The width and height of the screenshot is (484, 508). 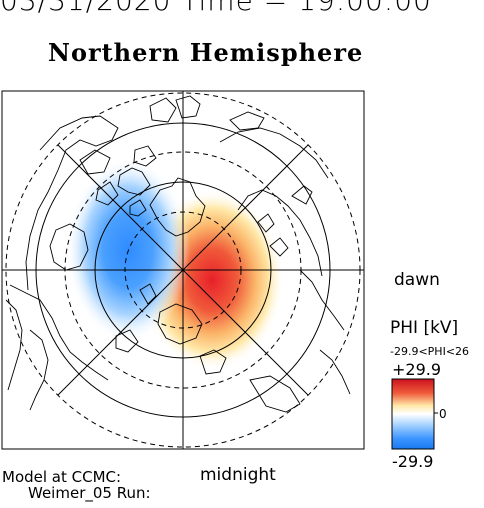 I want to click on datetime-line: 03/31/2020 Time = 19:00:00, so click(x=216, y=8).